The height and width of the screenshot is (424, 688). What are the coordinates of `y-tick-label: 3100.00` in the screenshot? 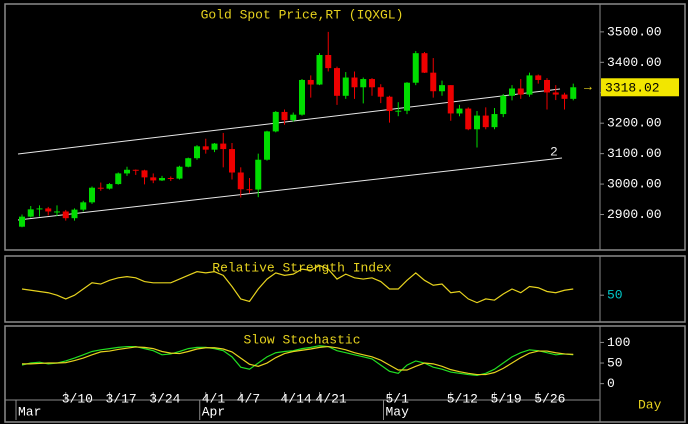 It's located at (634, 153).